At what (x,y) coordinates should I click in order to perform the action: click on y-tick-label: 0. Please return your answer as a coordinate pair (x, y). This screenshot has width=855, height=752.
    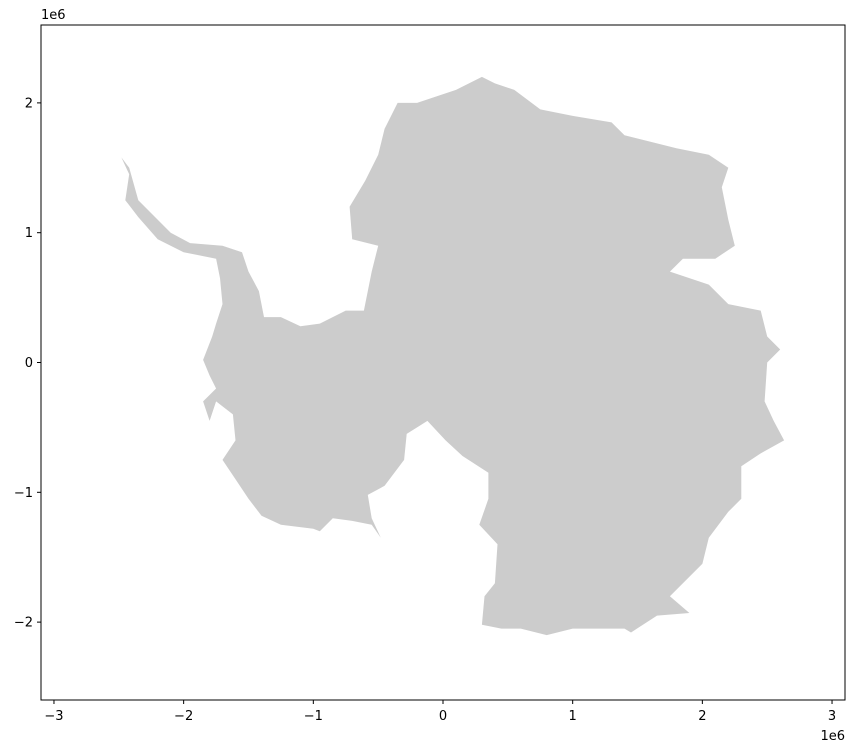
    Looking at the image, I should click on (29, 363).